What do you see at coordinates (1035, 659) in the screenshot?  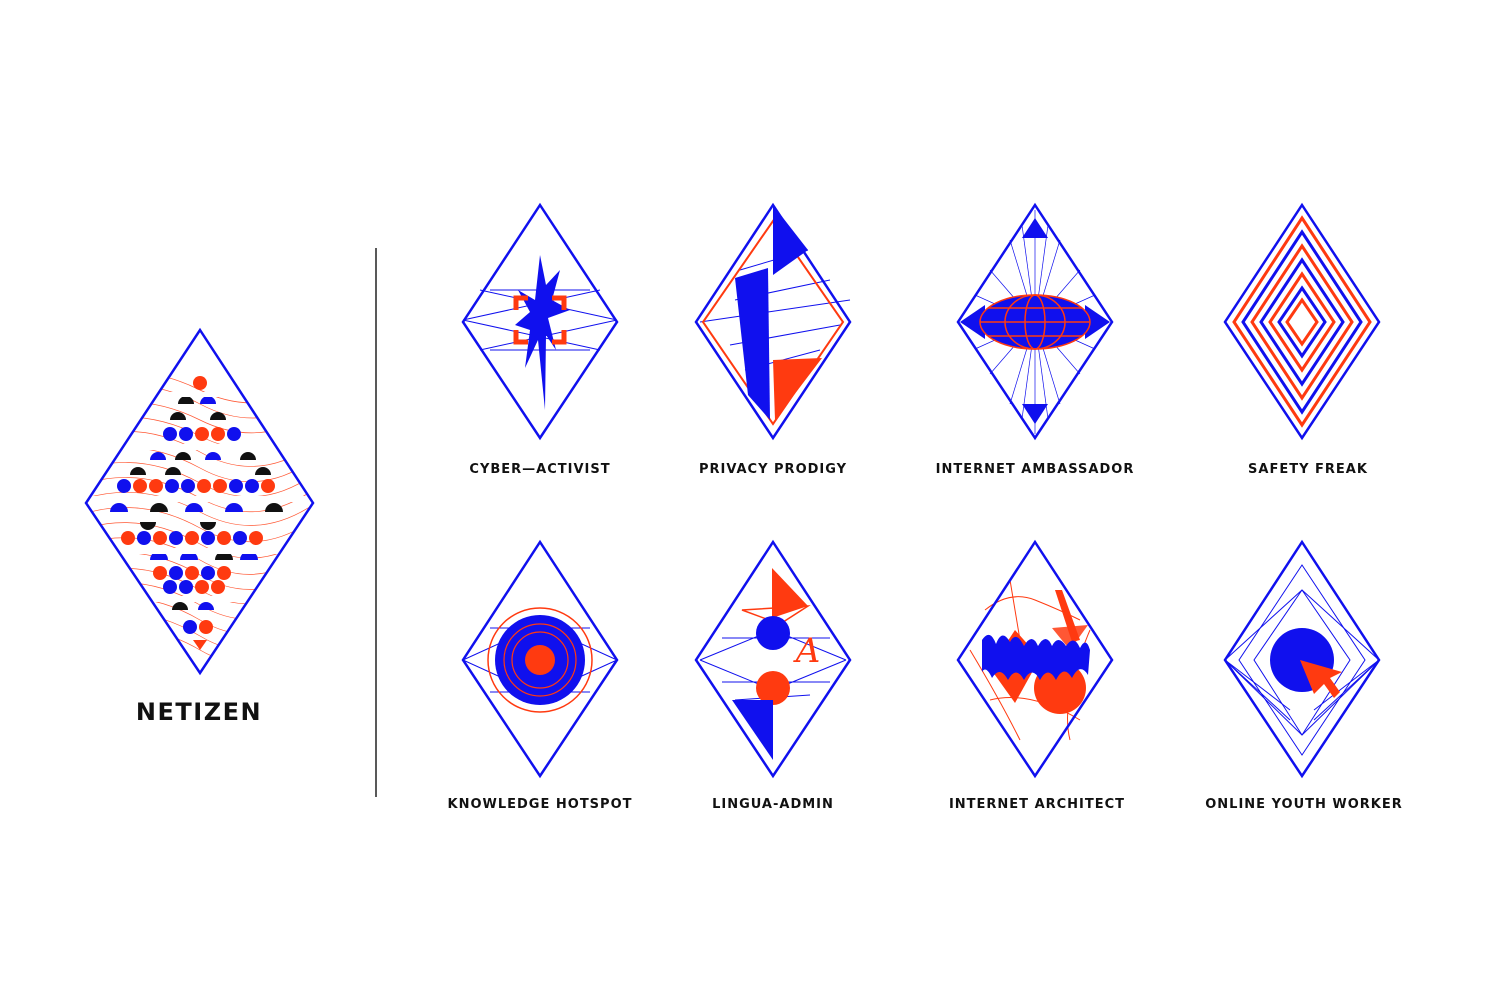 I see `chaotic-structure-icon` at bounding box center [1035, 659].